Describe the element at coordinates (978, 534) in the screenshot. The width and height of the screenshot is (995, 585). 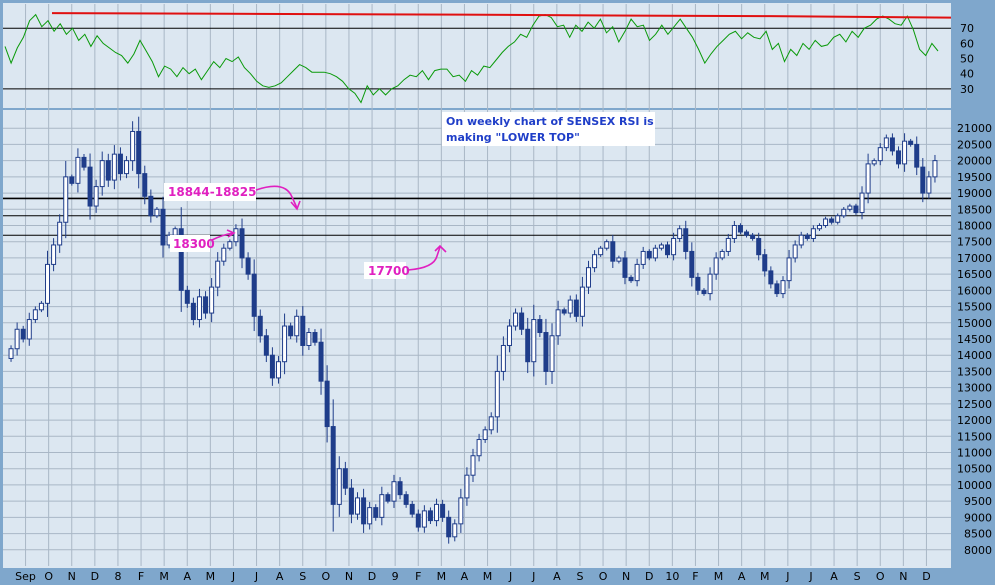
I see `y-tick-label: 8500` at that location.